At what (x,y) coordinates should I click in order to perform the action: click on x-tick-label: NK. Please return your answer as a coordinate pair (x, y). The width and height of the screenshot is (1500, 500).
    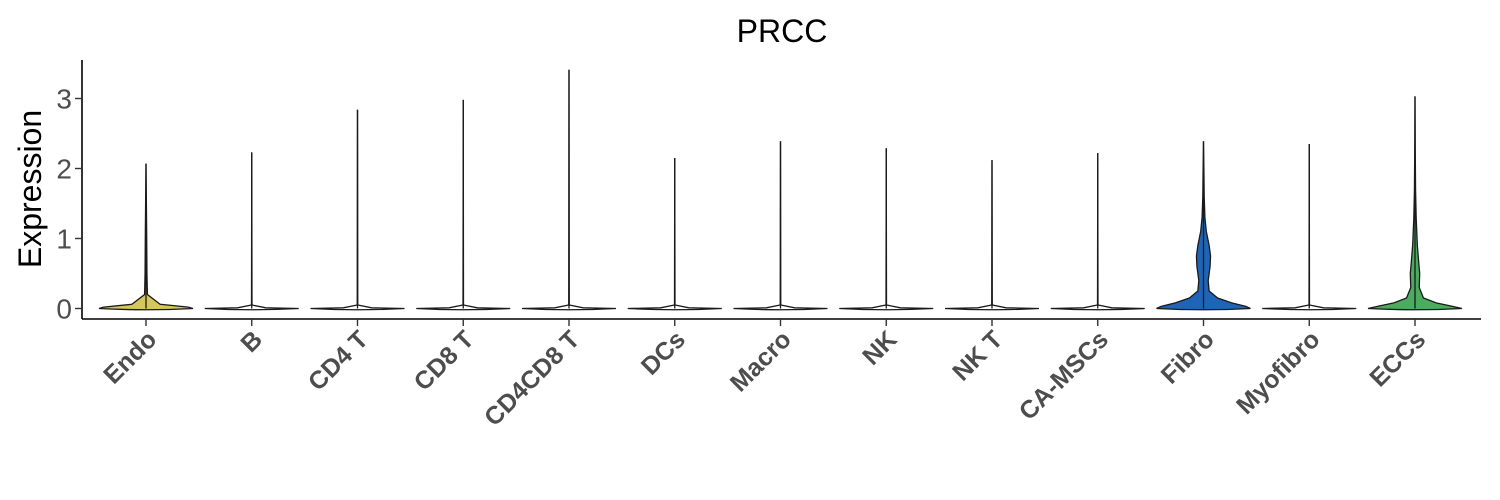
    Looking at the image, I should click on (879, 347).